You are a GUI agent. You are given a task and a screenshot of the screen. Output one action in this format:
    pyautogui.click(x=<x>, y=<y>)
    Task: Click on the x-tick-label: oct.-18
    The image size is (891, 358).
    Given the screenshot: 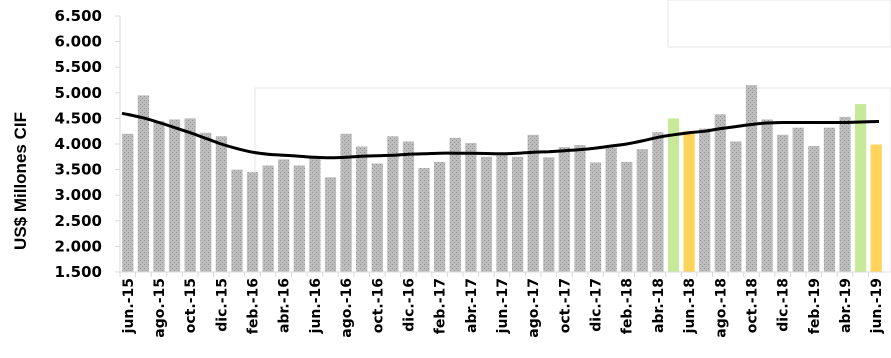 What is the action you would take?
    pyautogui.click(x=753, y=305)
    